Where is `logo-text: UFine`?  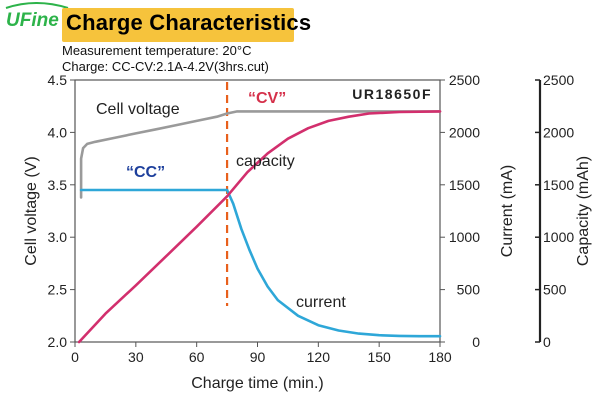
logo-text: UFine is located at coordinates (32, 20).